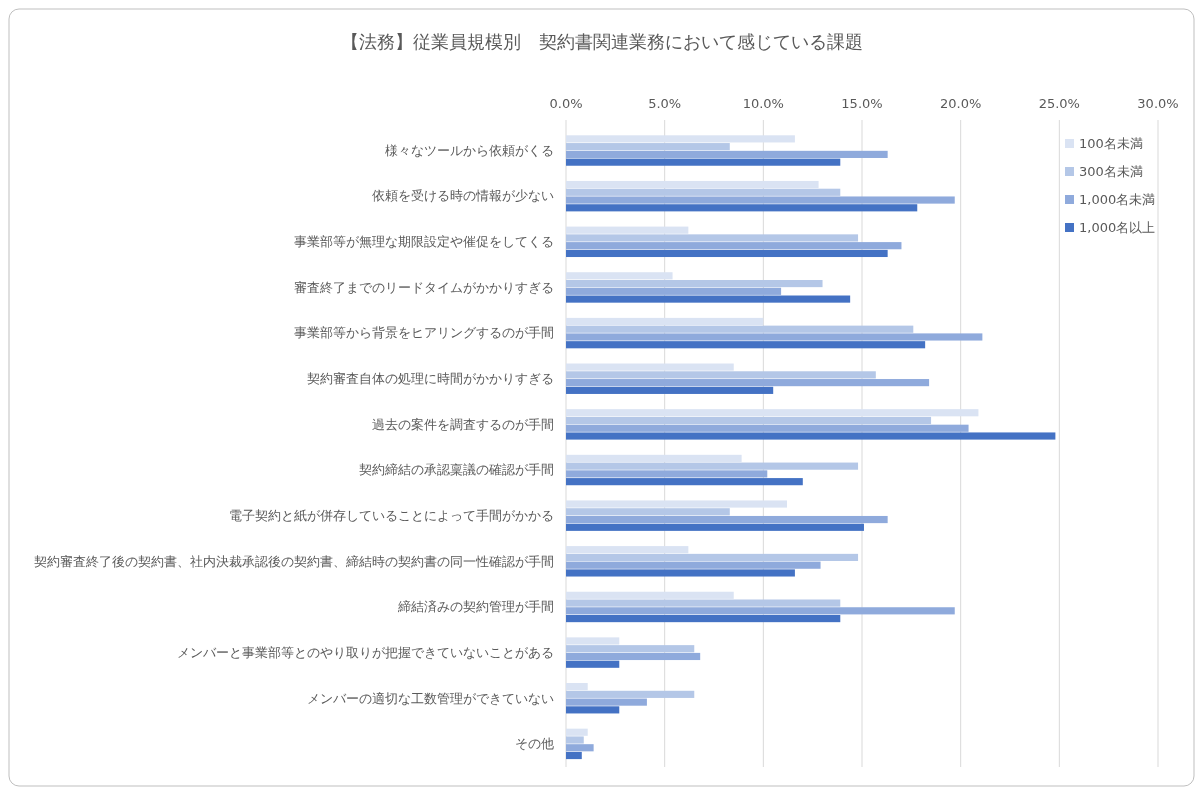 The height and width of the screenshot is (795, 1203). What do you see at coordinates (862, 103) in the screenshot?
I see `x-tick-label: 15.0%` at bounding box center [862, 103].